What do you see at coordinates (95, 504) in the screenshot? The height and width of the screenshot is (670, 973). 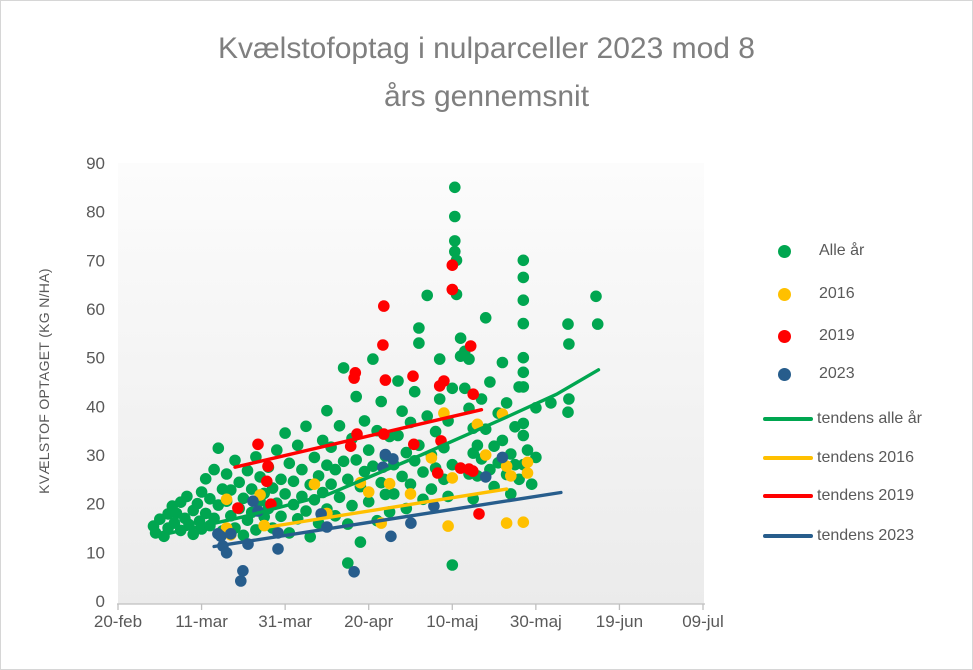 I see `y-tick-label: 20` at bounding box center [95, 504].